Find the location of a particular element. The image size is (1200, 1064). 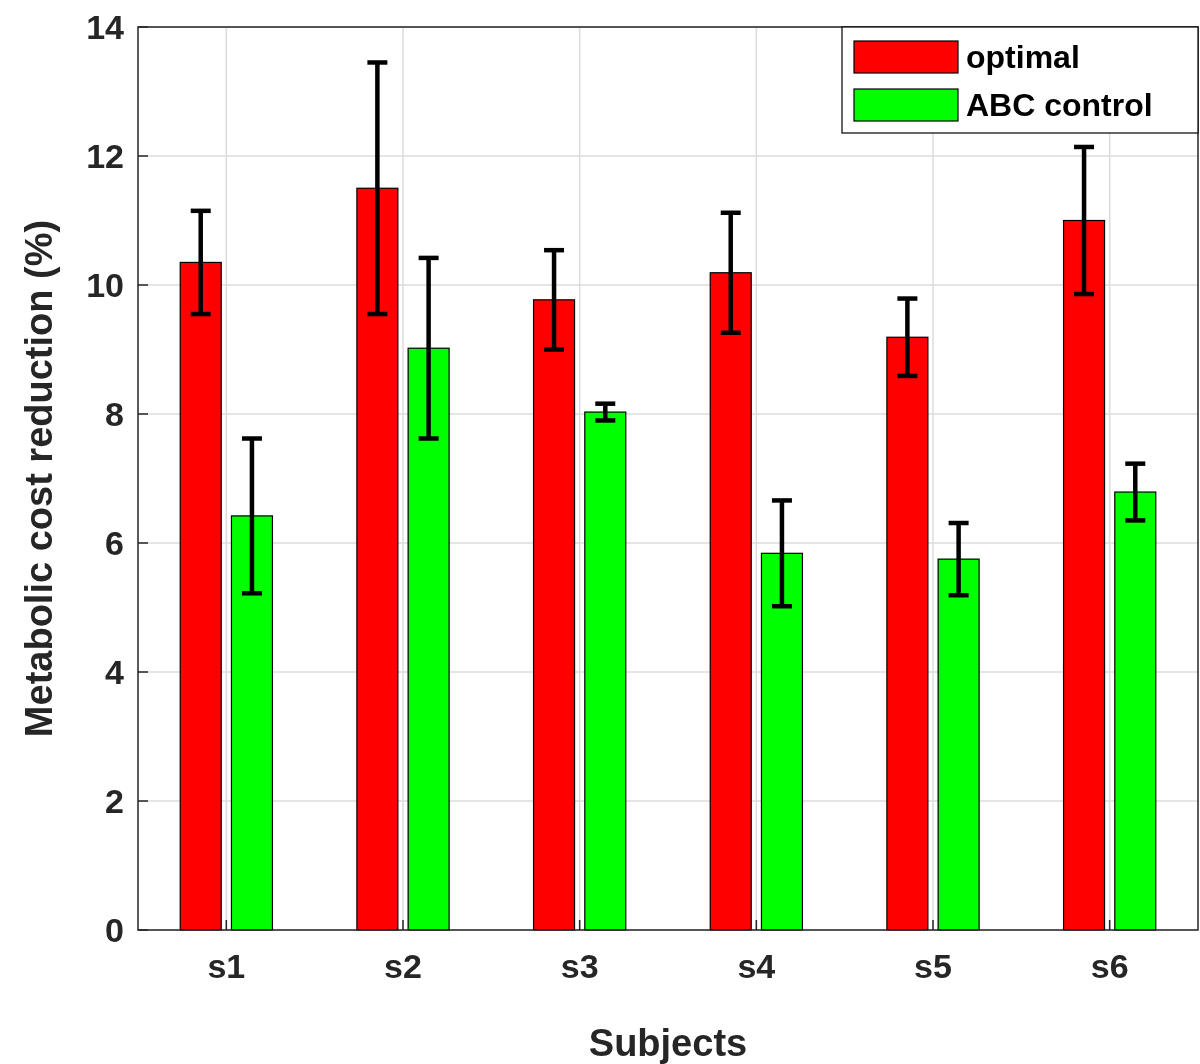

x-tick-label: s4 is located at coordinates (756, 966).